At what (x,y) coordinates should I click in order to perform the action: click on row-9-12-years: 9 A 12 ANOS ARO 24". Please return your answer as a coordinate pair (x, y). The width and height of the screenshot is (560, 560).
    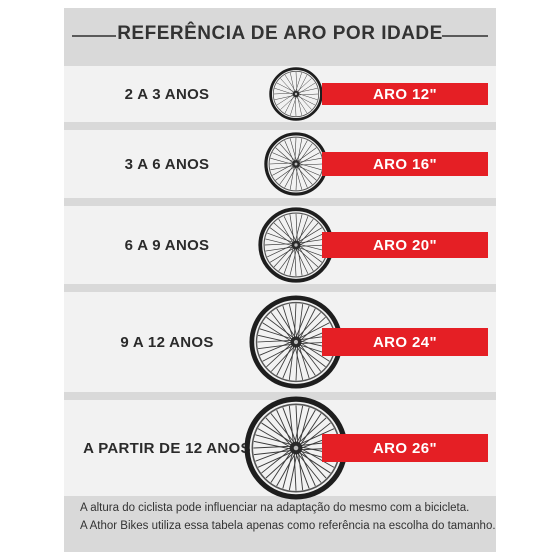
    Looking at the image, I should click on (280, 342).